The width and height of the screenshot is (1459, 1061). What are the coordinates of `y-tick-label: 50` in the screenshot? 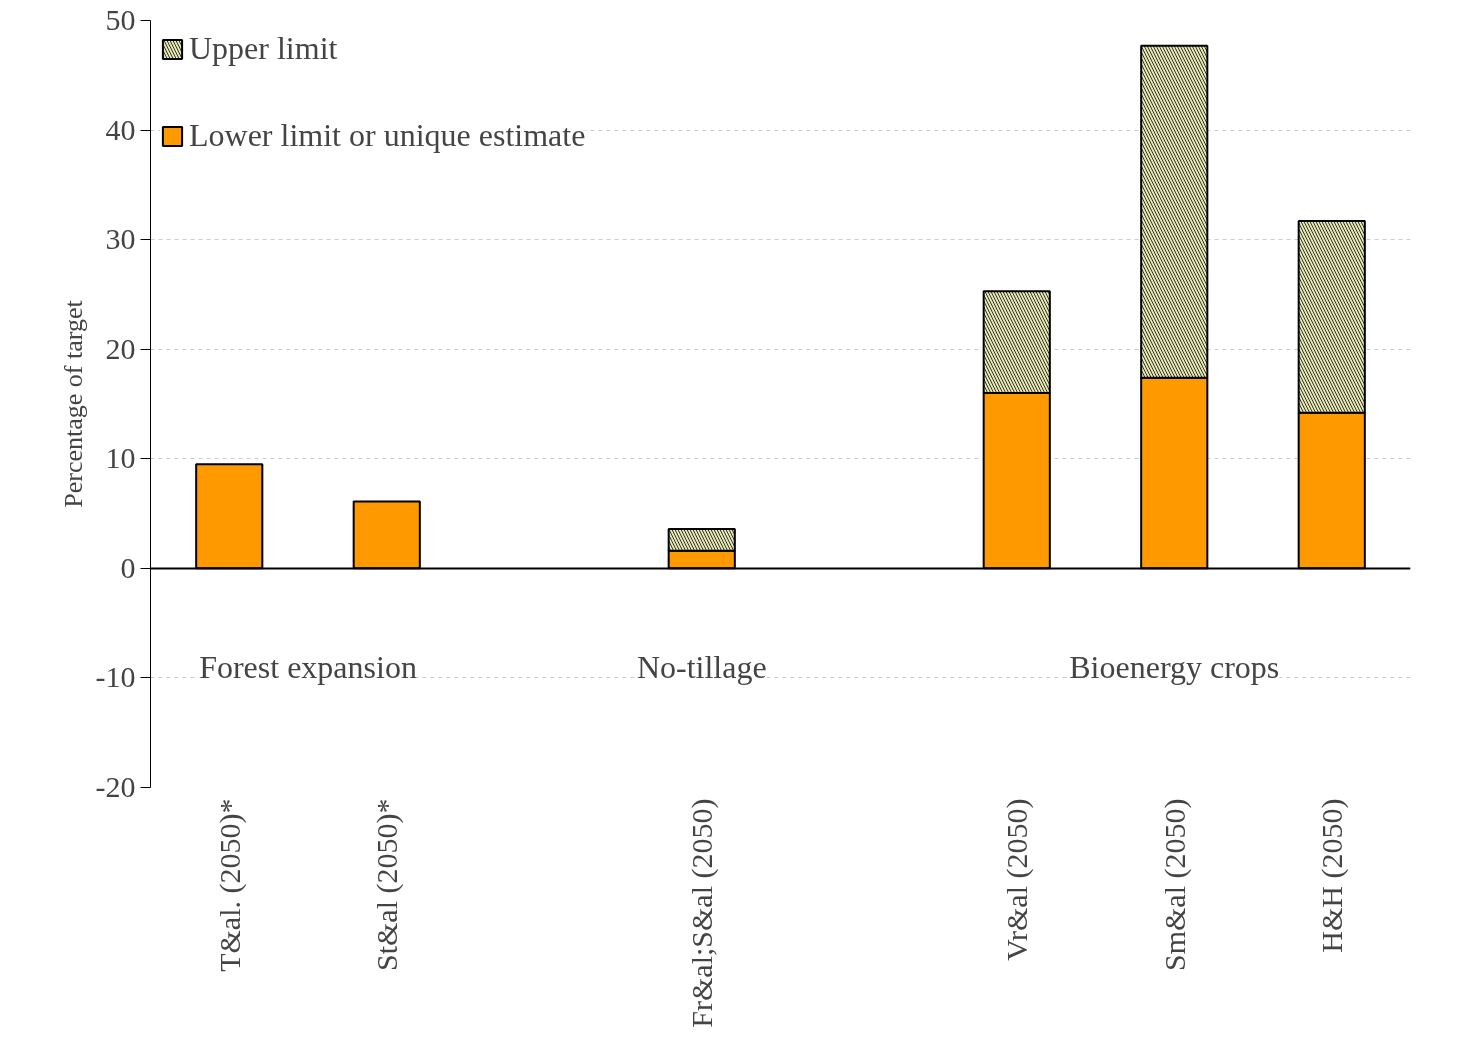 It's located at (120, 19).